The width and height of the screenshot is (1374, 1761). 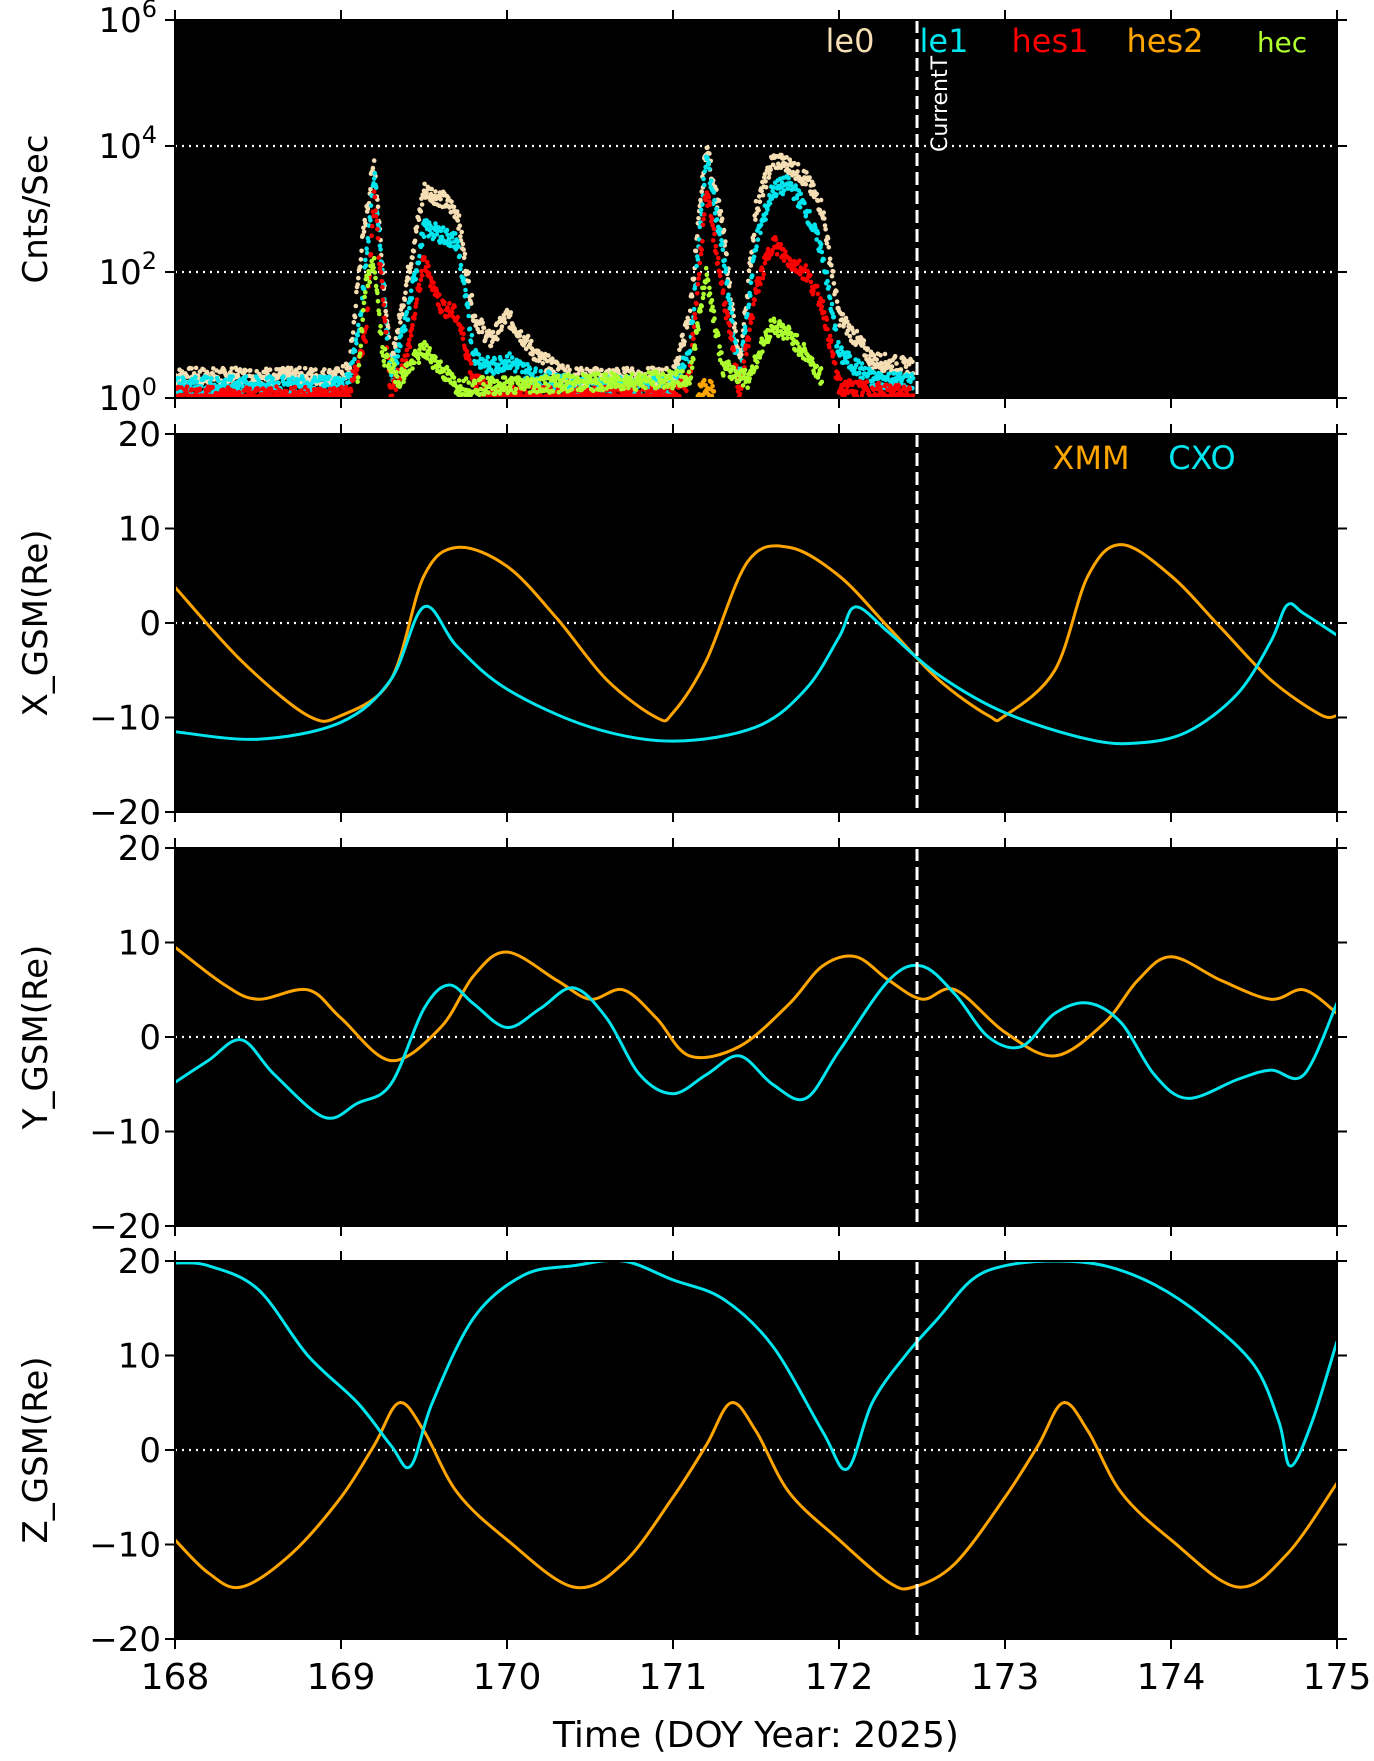 I want to click on x-tick-label: 173, so click(x=1005, y=1677).